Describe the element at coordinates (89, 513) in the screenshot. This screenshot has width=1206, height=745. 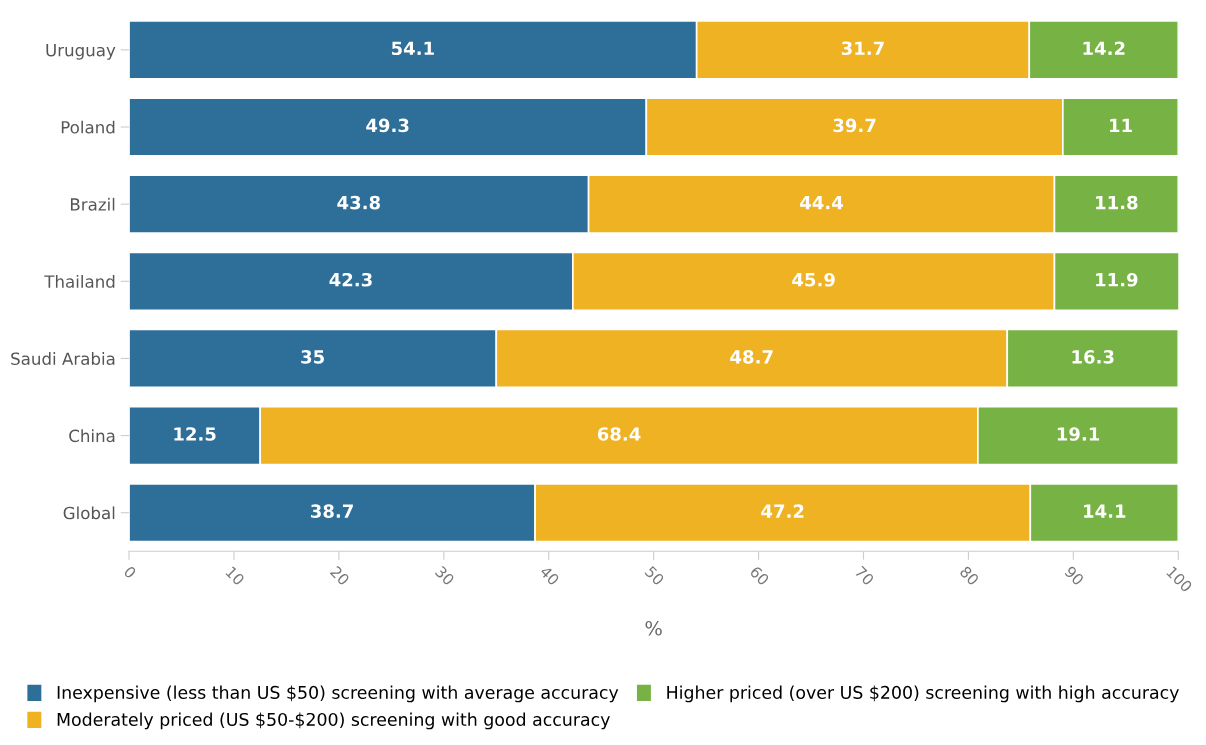
I see `y-tick-label: Global` at that location.